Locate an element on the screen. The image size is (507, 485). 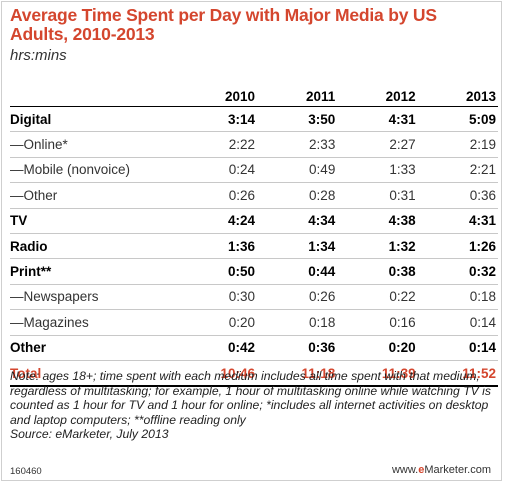
value-cell: 1:32 is located at coordinates (377, 246).